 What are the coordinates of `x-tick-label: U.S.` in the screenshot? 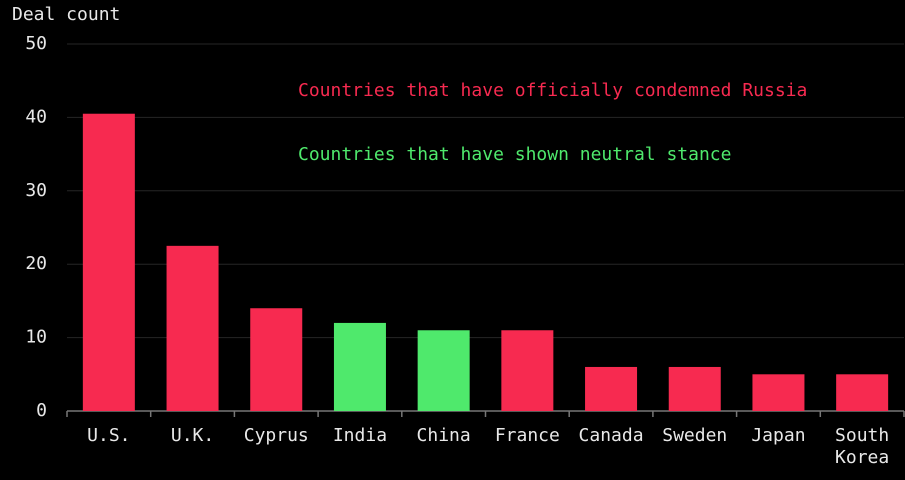 It's located at (109, 435).